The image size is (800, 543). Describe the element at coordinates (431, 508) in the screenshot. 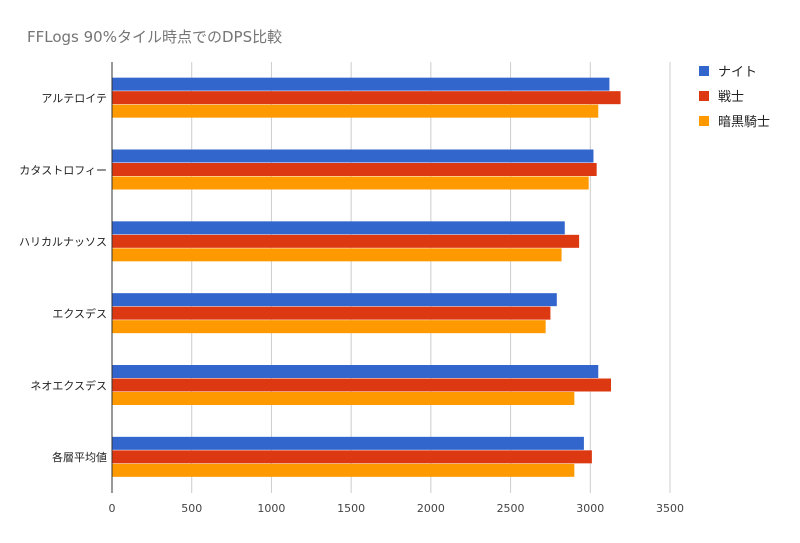

I see `x-tick-label: 2000` at that location.